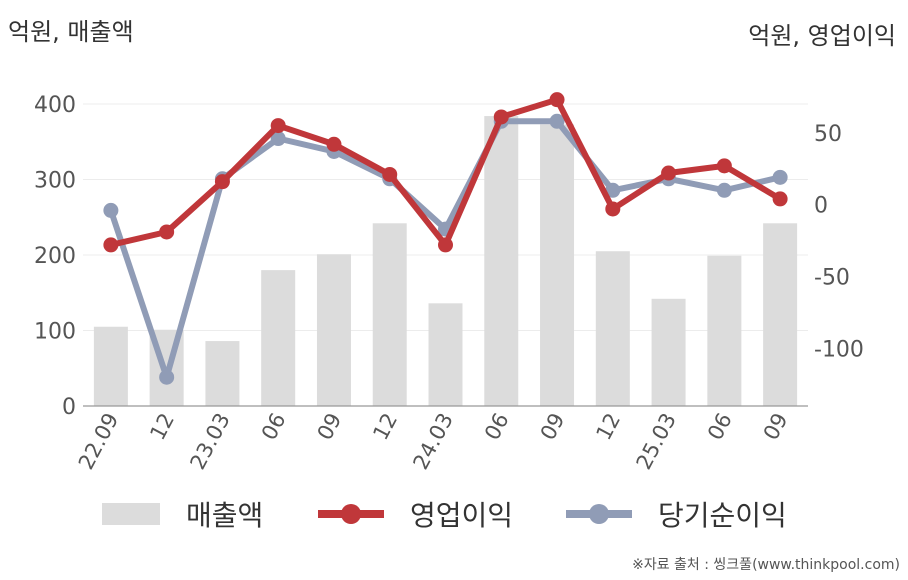 The width and height of the screenshot is (908, 580). What do you see at coordinates (432, 441) in the screenshot?
I see `x-tick-label: 24.03` at bounding box center [432, 441].